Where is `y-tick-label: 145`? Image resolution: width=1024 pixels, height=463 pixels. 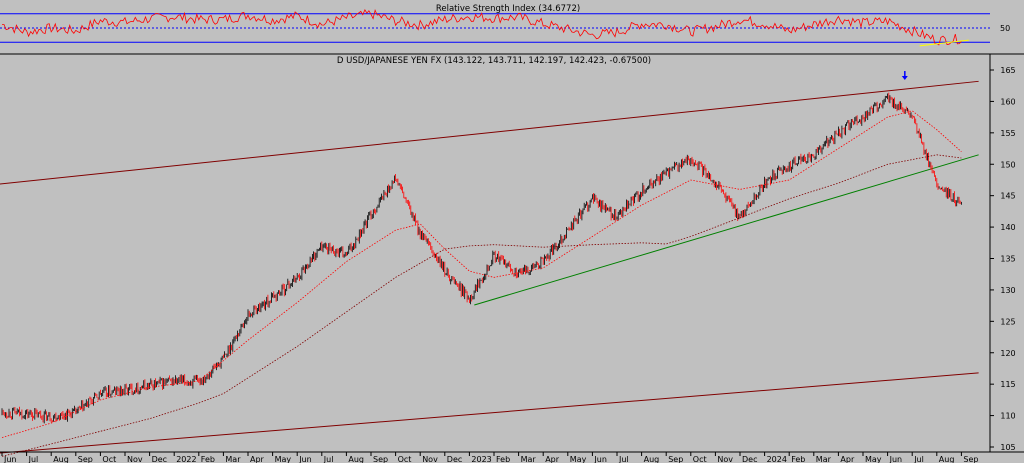
y-tick-label: 145 is located at coordinates (1007, 196).